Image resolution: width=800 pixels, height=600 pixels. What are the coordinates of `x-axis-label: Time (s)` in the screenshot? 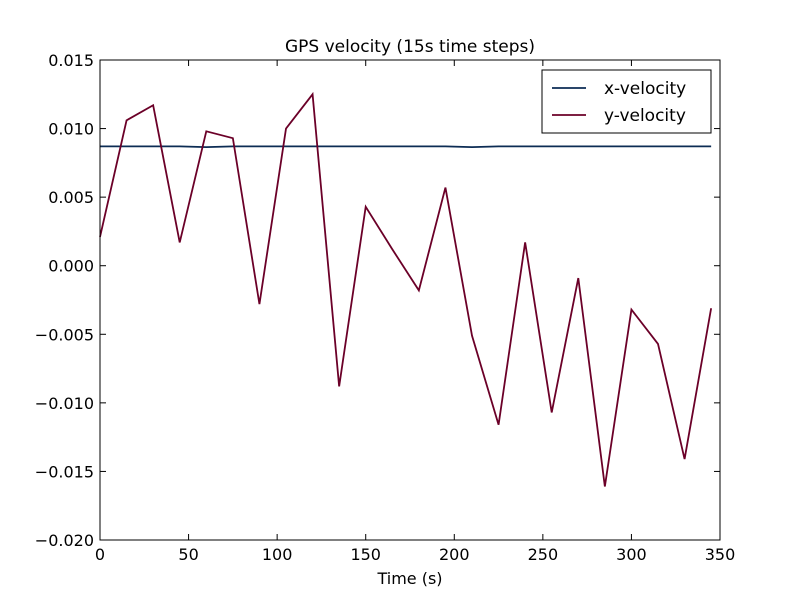 It's located at (409, 578).